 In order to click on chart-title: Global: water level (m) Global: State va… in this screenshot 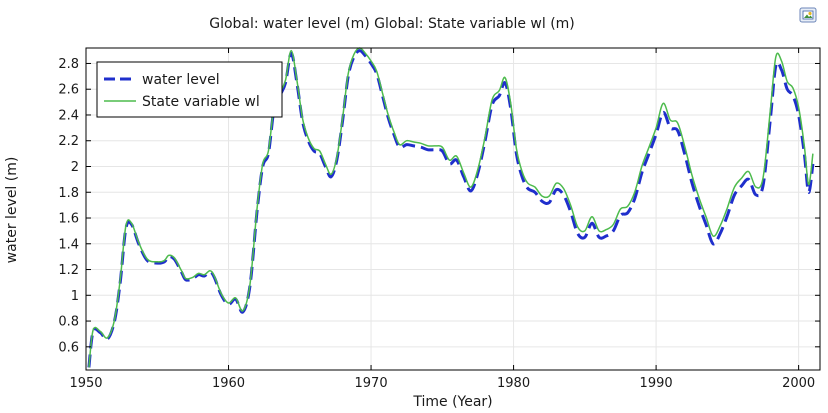, I will do `click(392, 24)`.